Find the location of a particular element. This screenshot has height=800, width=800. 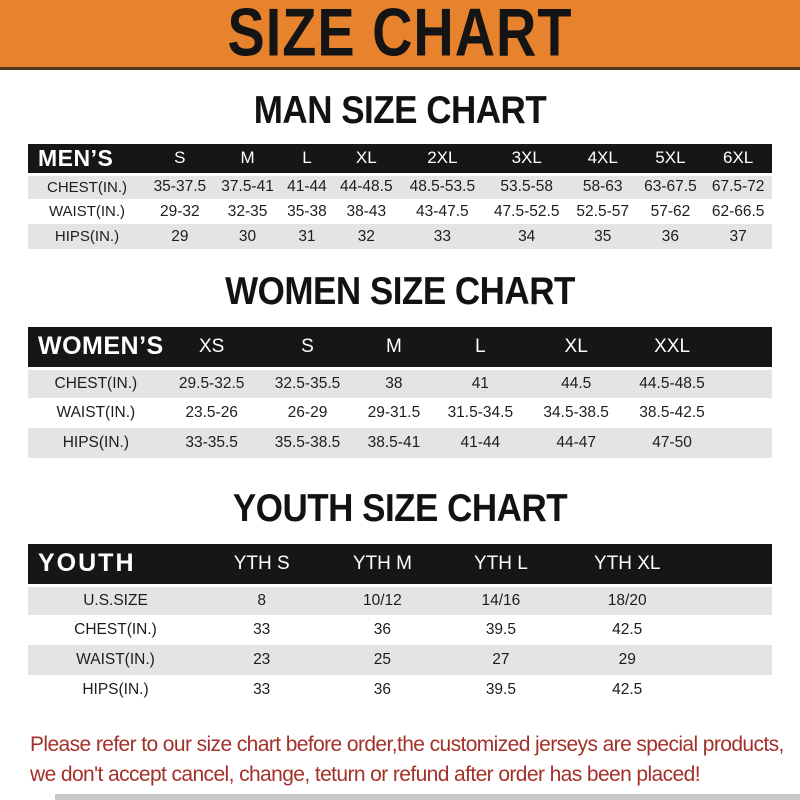

size-value-cell: 47-50 is located at coordinates (672, 443).